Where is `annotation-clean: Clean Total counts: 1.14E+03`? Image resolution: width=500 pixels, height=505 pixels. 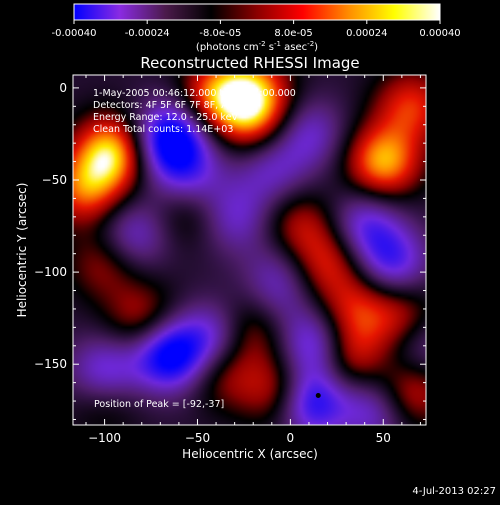 annotation-clean: Clean Total counts: 1.14E+03 is located at coordinates (163, 129).